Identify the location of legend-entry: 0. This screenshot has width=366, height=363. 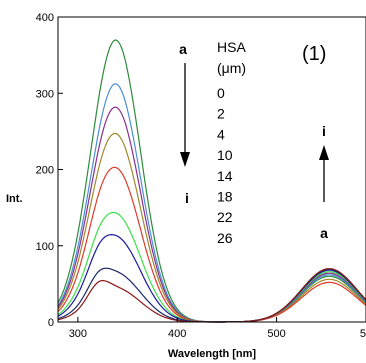
(221, 93).